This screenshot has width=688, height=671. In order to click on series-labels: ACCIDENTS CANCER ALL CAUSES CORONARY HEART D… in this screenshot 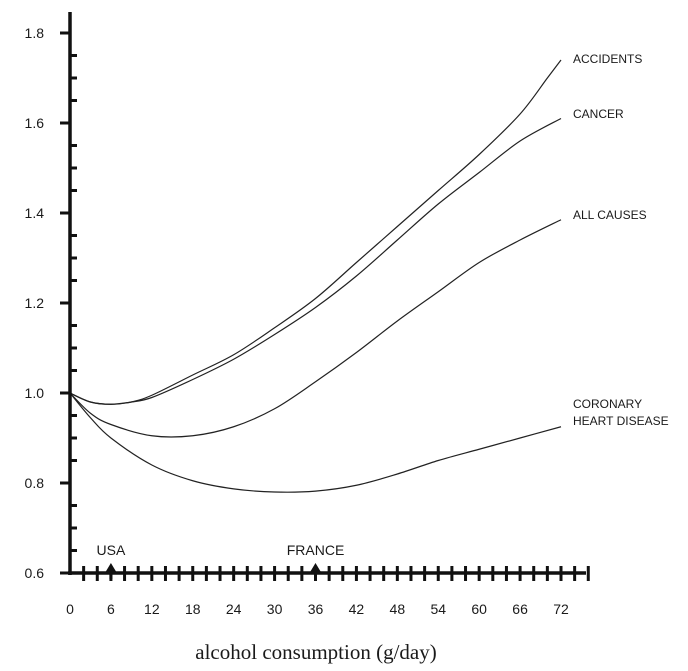, I will do `click(621, 240)`.